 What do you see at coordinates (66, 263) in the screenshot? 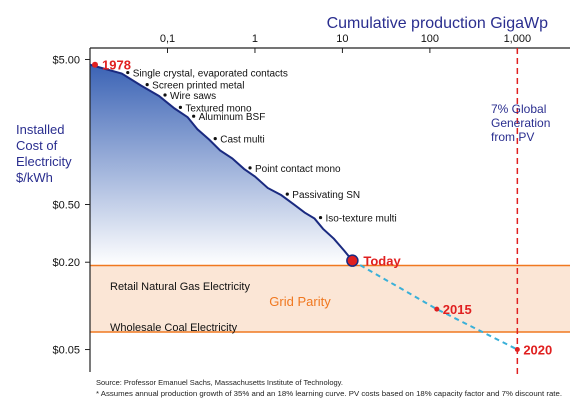
I see `y-tick-label: $0.20` at bounding box center [66, 263].